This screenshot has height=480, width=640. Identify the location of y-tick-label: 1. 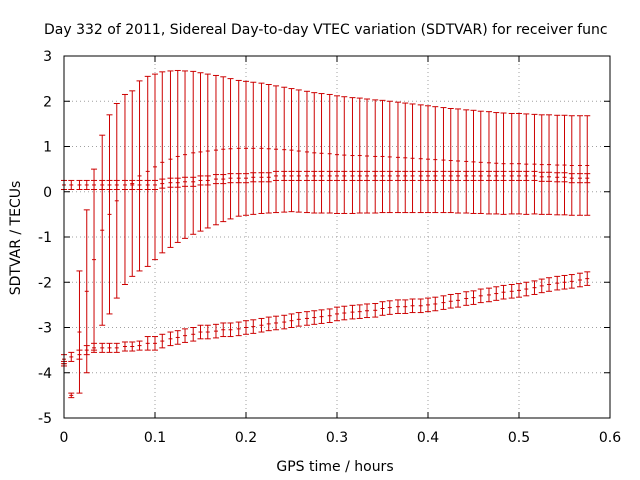
(47, 148).